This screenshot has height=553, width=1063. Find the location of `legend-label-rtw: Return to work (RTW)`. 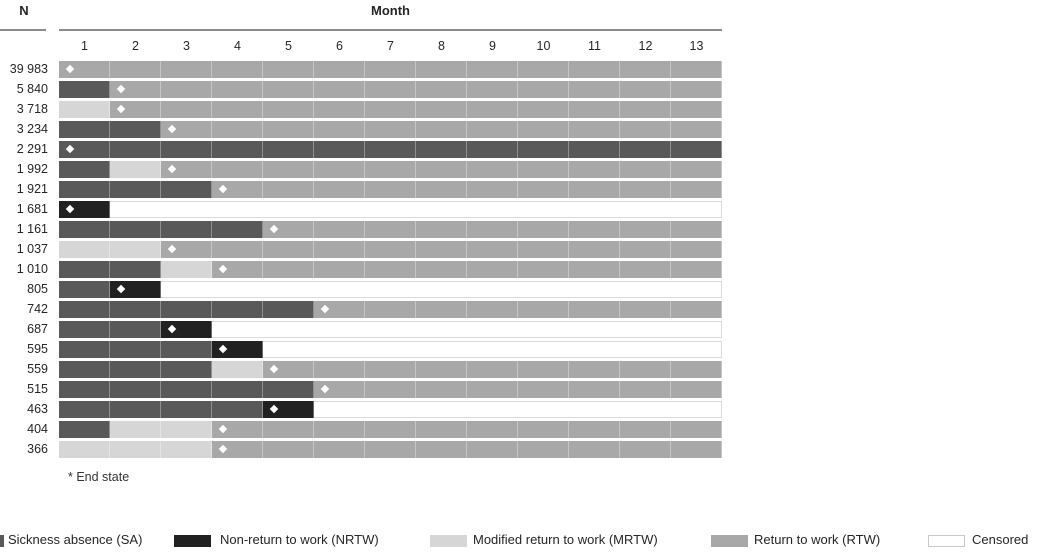

legend-label-rtw: Return to work (RTW) is located at coordinates (817, 539).